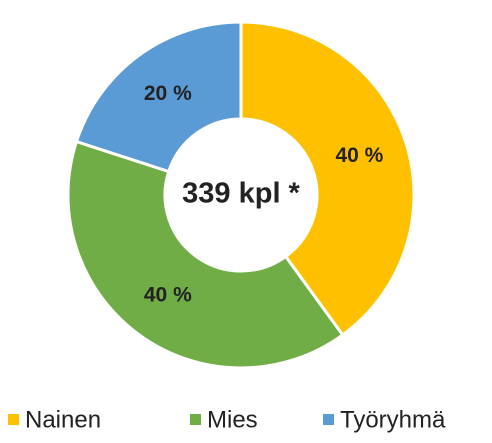  What do you see at coordinates (232, 419) in the screenshot?
I see `legend-label: Mies` at bounding box center [232, 419].